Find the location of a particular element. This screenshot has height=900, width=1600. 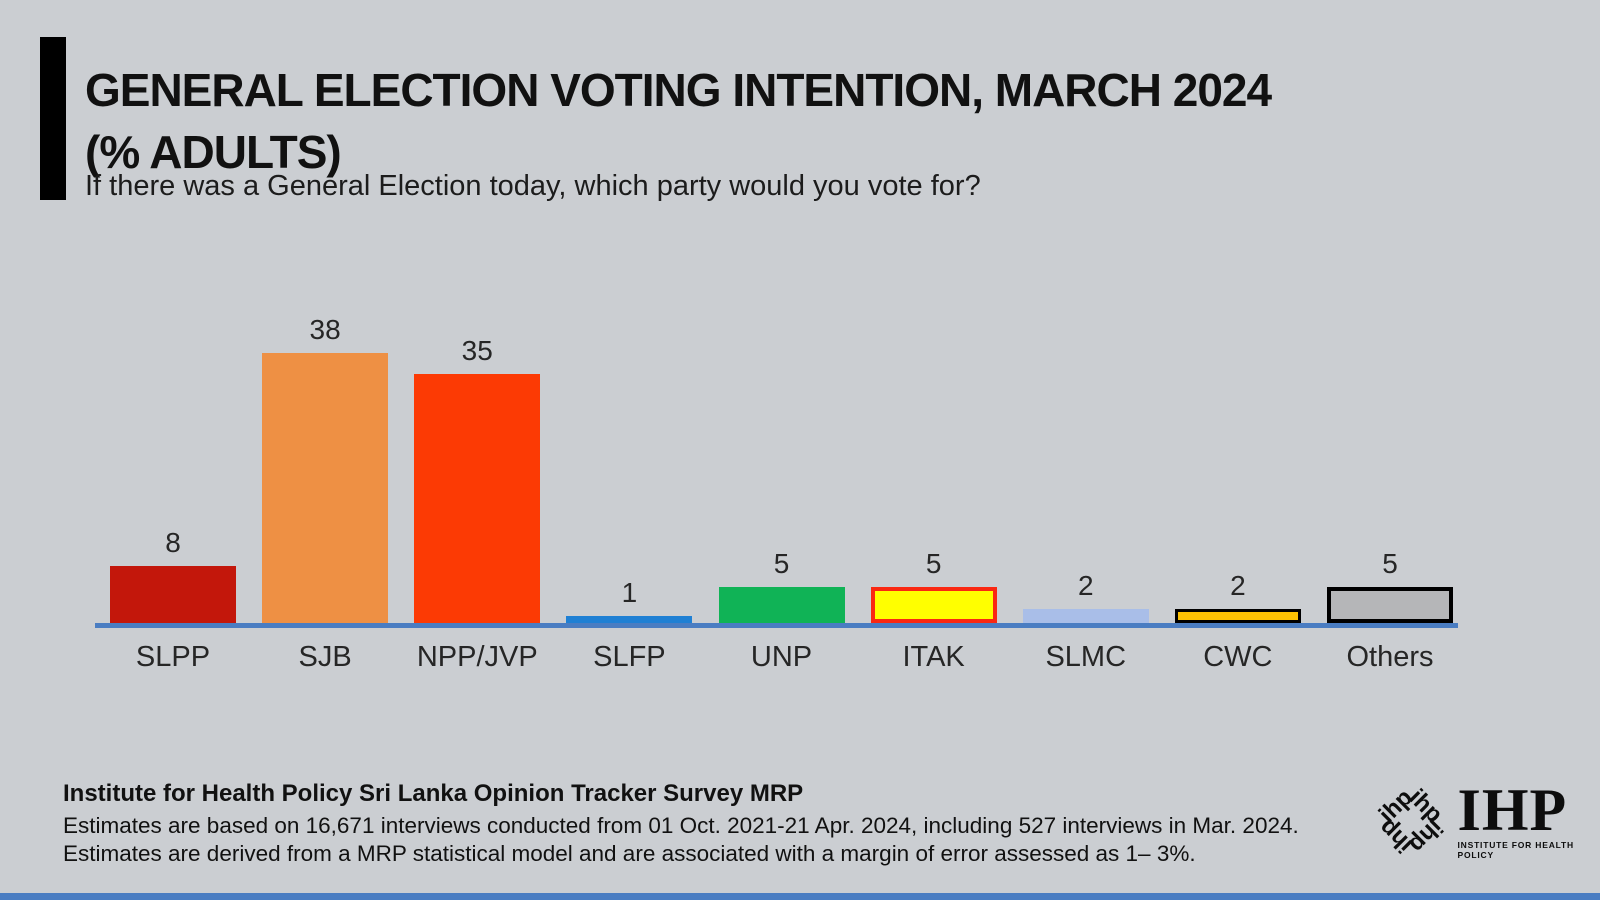

category-label: UNP is located at coordinates (781, 657).